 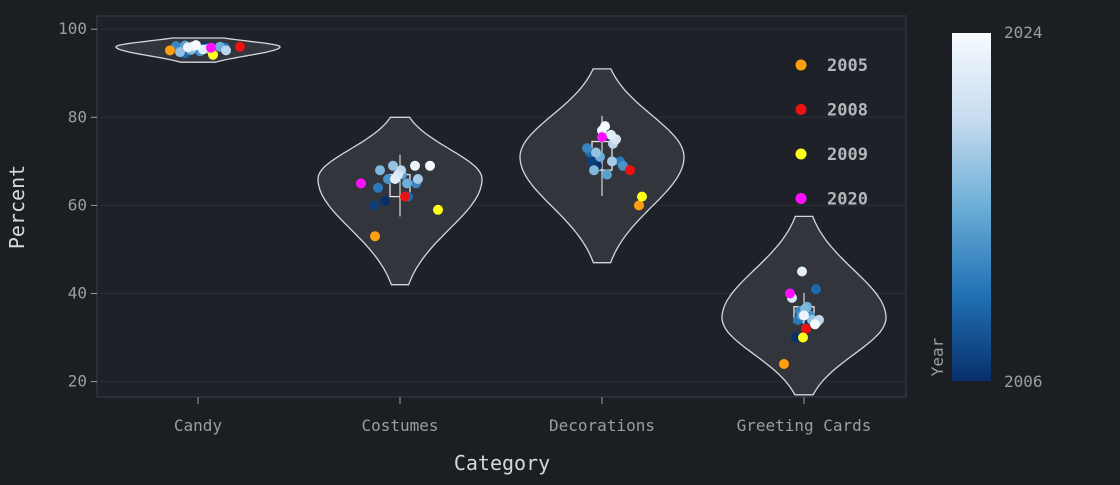 I want to click on y-tick-label: 20, so click(x=77, y=381).